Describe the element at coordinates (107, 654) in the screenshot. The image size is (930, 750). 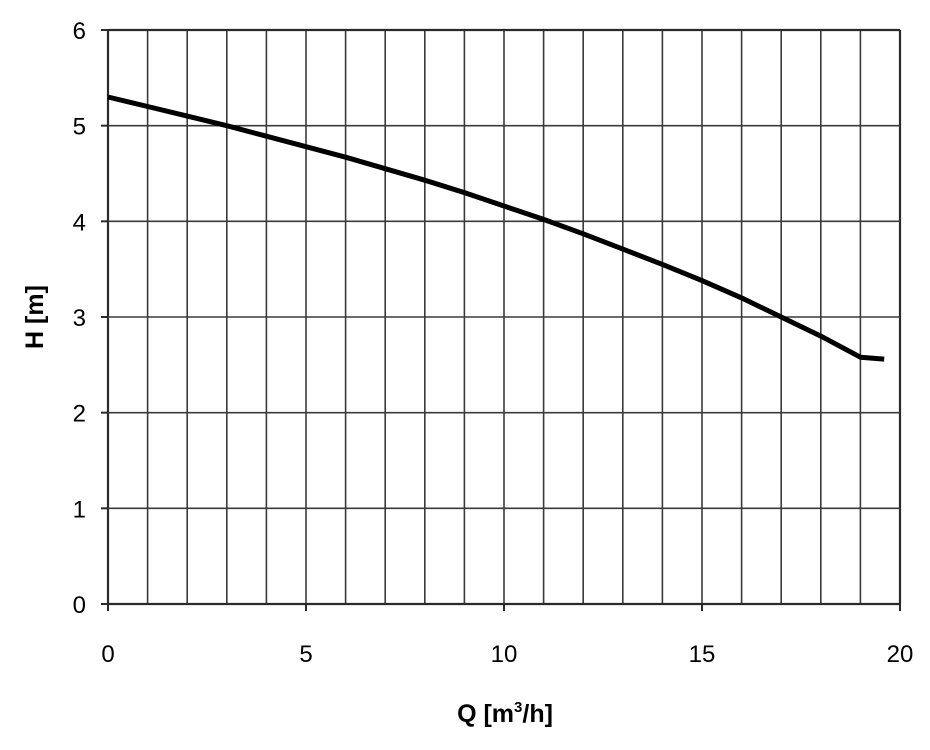
I see `x-tick-label: 0` at that location.